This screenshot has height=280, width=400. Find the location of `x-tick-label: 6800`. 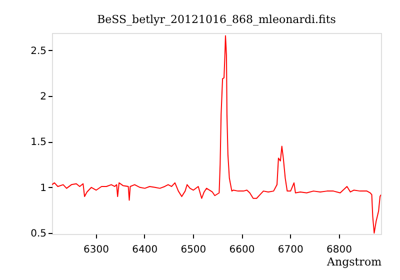

x-tick-label: 6800 is located at coordinates (339, 250).